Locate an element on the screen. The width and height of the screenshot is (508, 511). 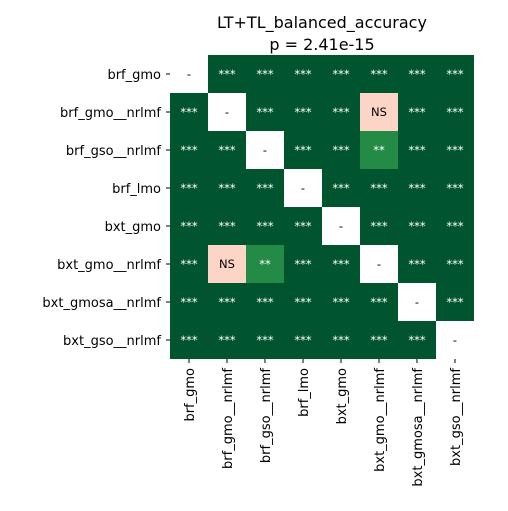
chart-title: LT+TL_balanced_accuracy is located at coordinates (322, 23).